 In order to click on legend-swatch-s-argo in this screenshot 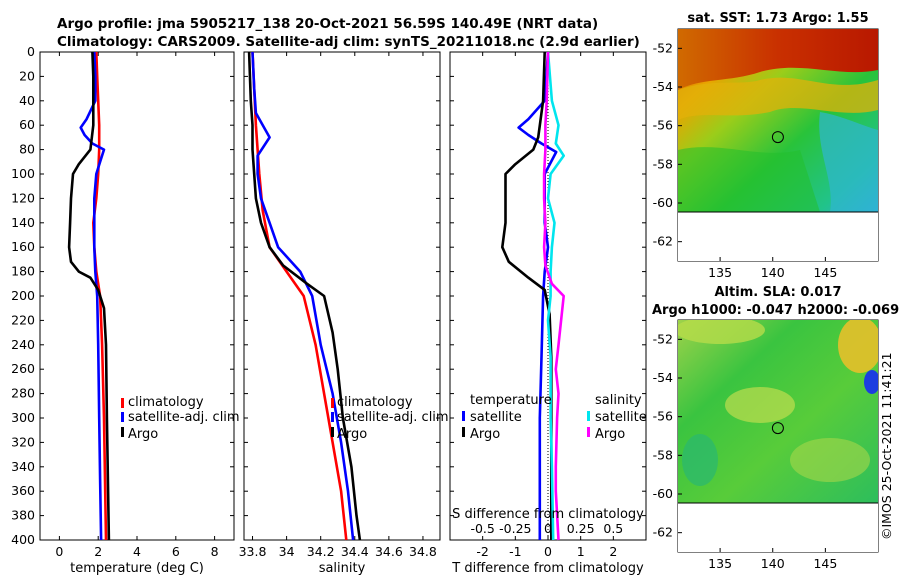, I will do `click(588, 432)`.